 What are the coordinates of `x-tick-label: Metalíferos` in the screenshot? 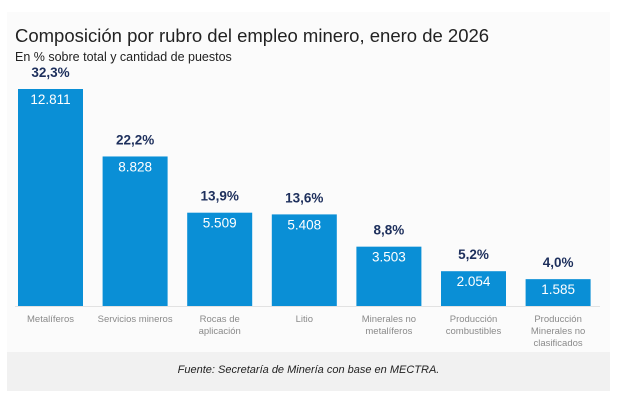 It's located at (50, 319).